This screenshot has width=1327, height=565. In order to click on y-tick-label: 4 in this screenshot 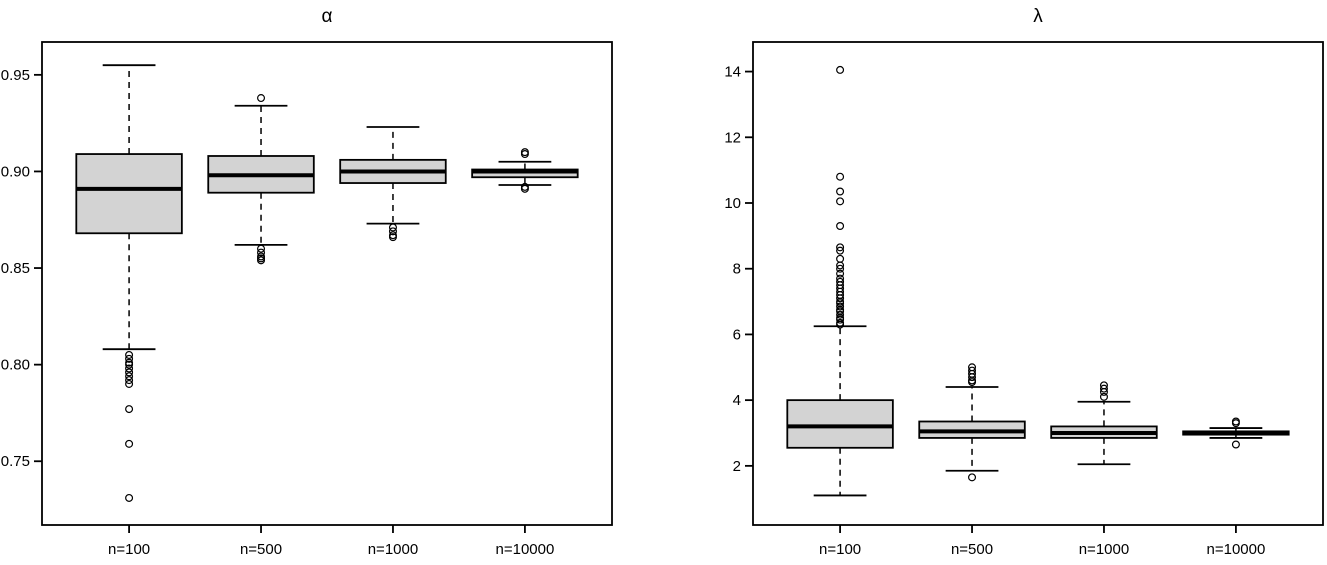, I will do `click(737, 400)`.